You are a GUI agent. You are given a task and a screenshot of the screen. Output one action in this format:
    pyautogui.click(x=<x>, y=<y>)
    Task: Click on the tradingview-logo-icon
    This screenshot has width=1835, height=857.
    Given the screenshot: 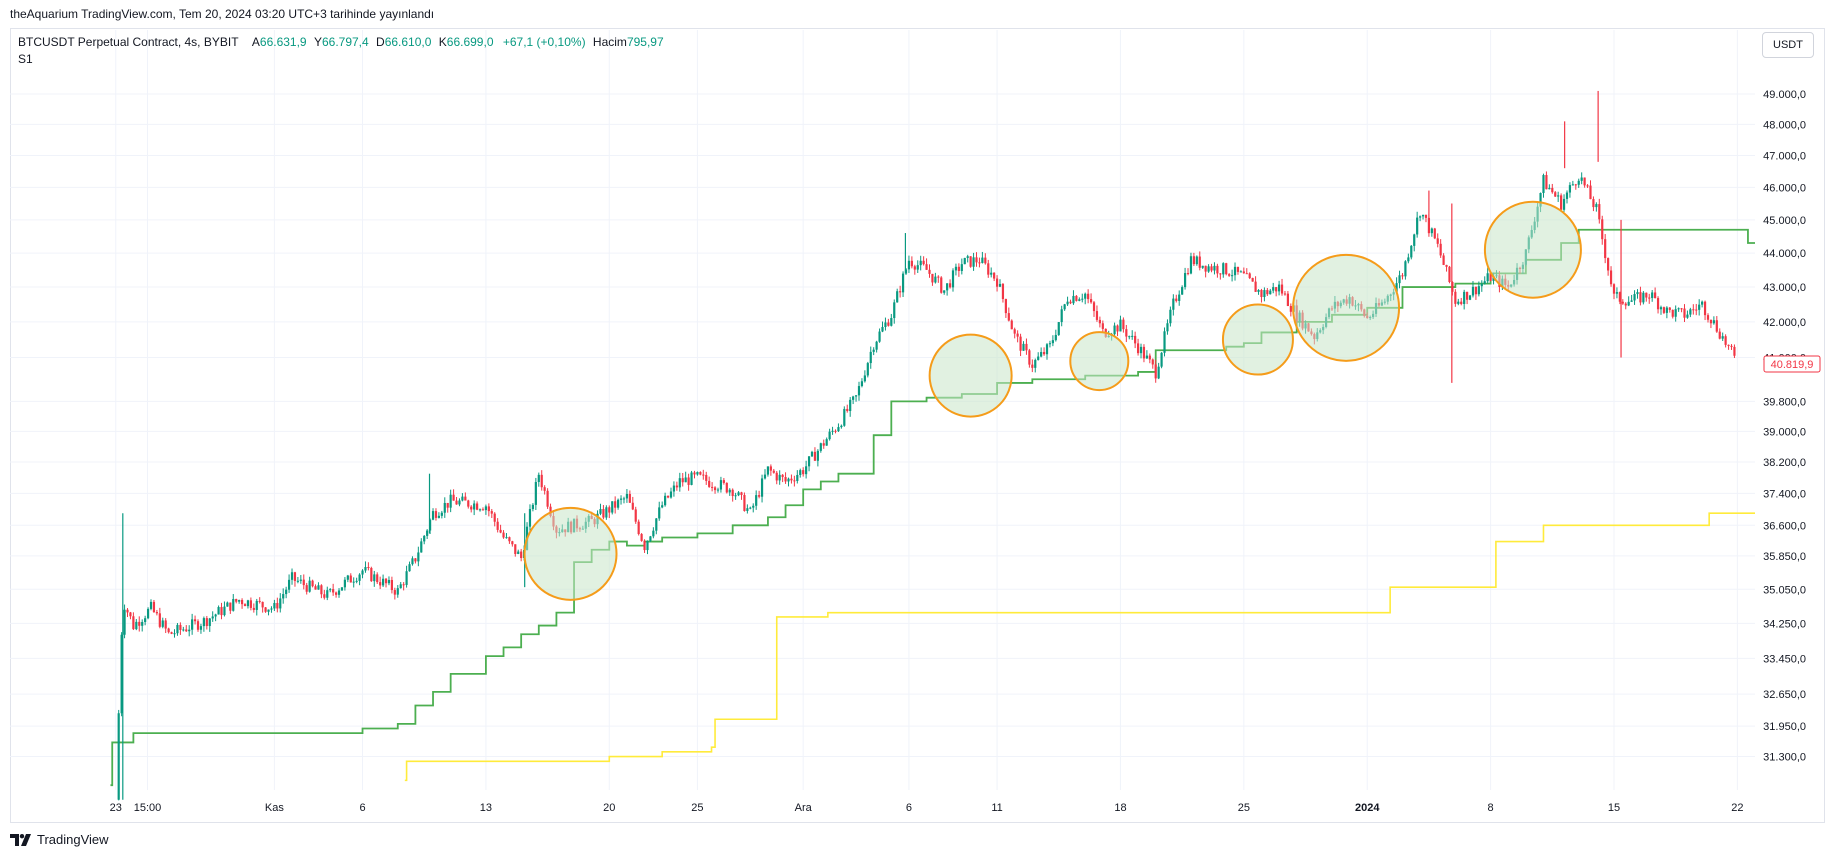 What is the action you would take?
    pyautogui.click(x=20, y=839)
    